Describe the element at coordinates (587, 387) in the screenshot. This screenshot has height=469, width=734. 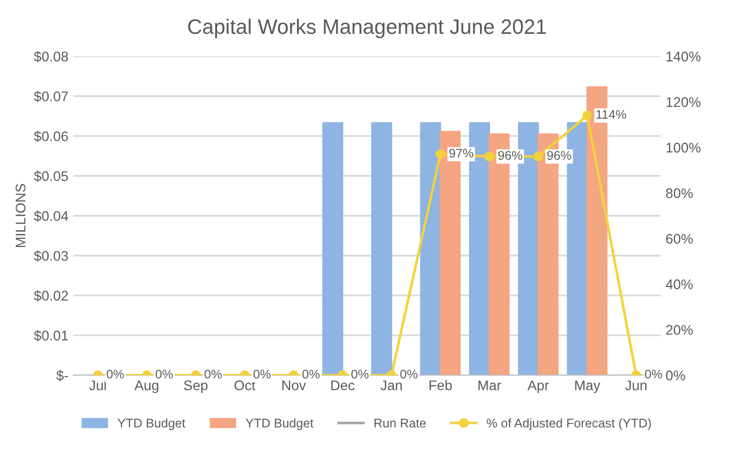
I see `x-tick-label: May` at that location.